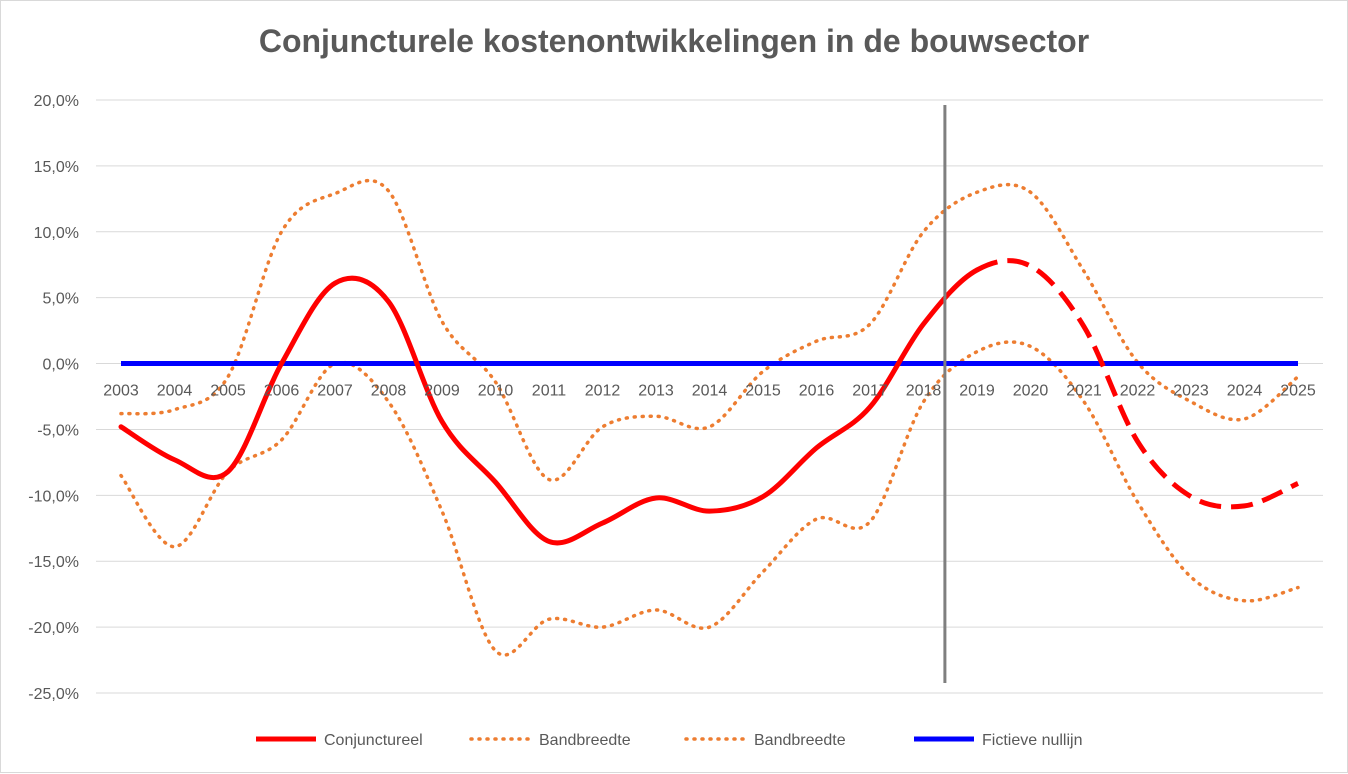 This screenshot has height=774, width=1348. I want to click on y-tick-label: -20,0%, so click(53, 628).